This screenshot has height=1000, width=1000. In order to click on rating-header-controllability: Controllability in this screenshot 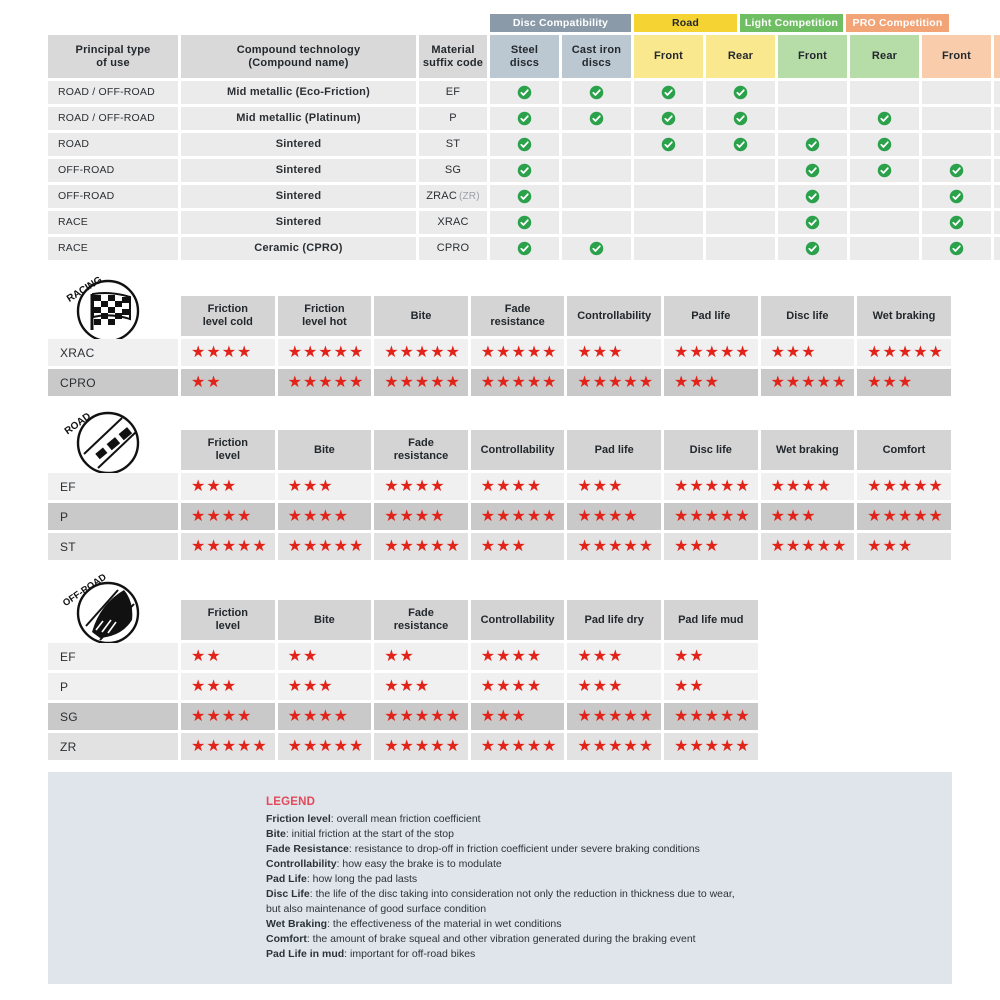, I will do `click(517, 450)`.